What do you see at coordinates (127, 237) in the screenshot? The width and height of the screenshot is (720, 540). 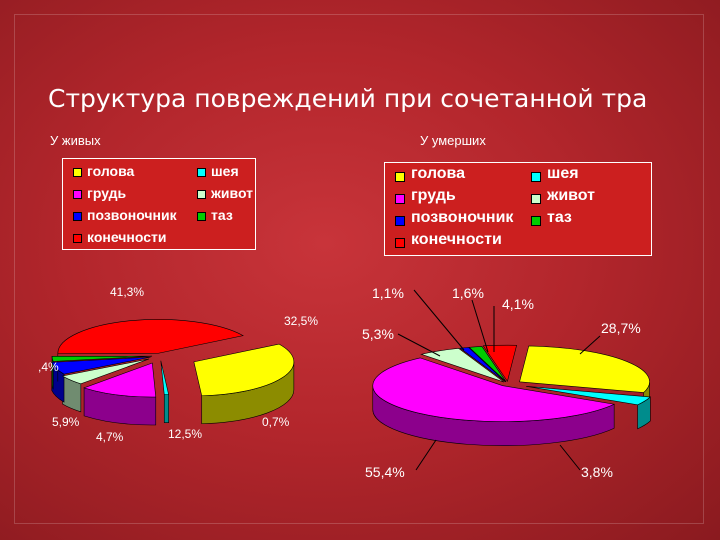 I see `legend-1-label-limbs: конечности` at bounding box center [127, 237].